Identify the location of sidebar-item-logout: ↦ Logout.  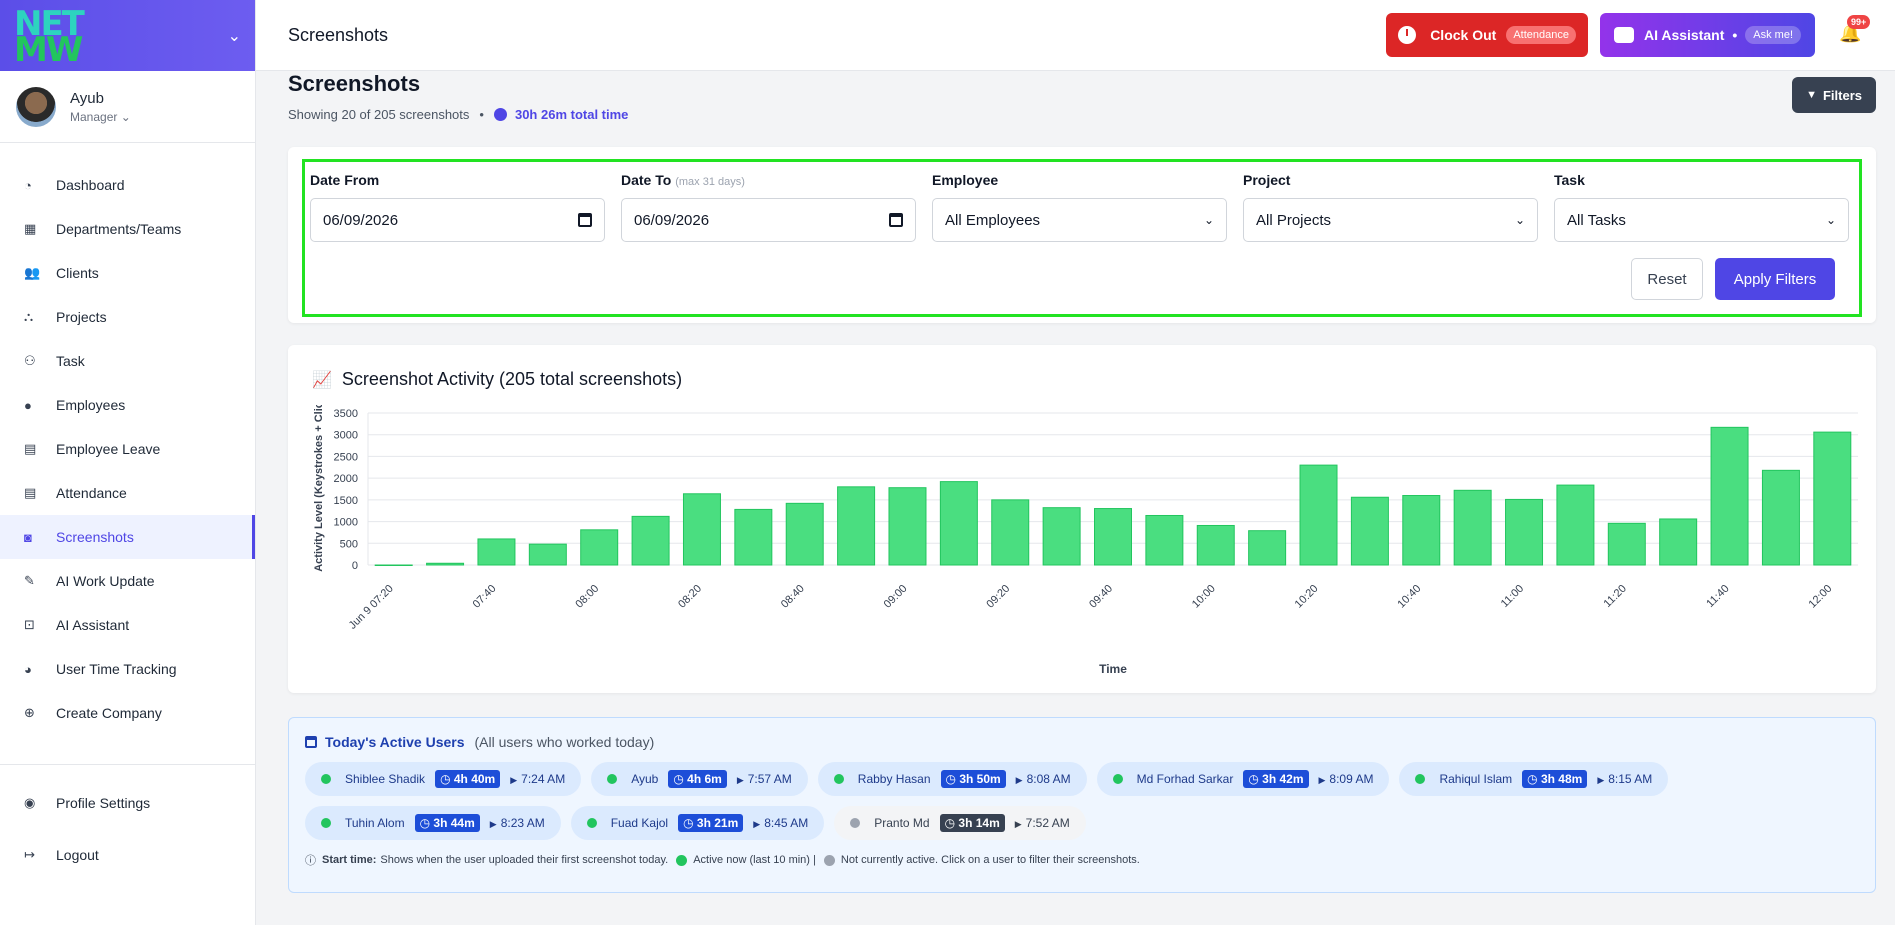
(127, 855).